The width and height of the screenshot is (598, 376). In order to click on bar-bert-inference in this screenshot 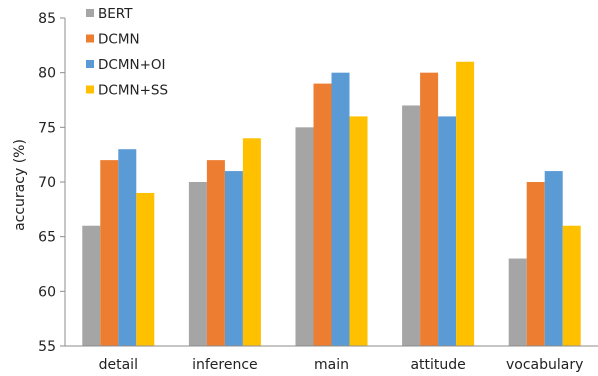, I will do `click(197, 264)`.